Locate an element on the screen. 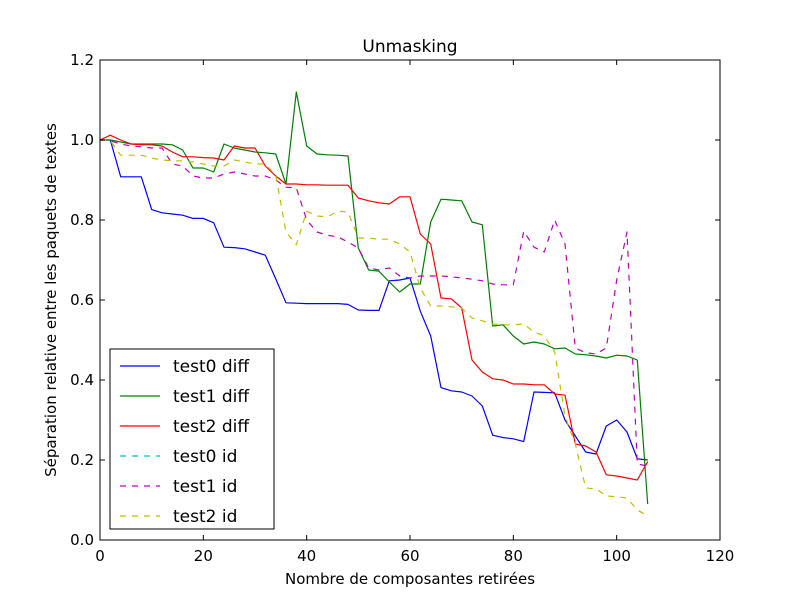 The image size is (800, 600). y-tick-label: 1.0 is located at coordinates (82, 140).